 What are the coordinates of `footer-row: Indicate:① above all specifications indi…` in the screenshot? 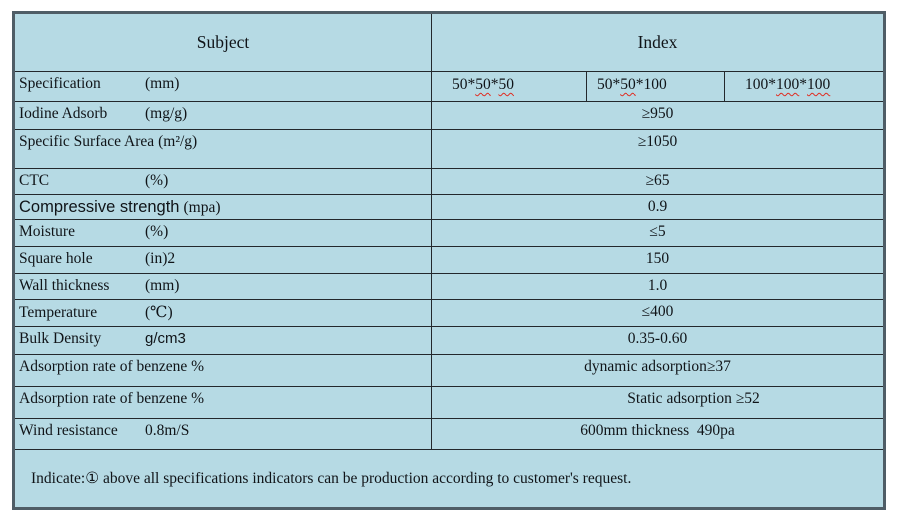 It's located at (449, 479).